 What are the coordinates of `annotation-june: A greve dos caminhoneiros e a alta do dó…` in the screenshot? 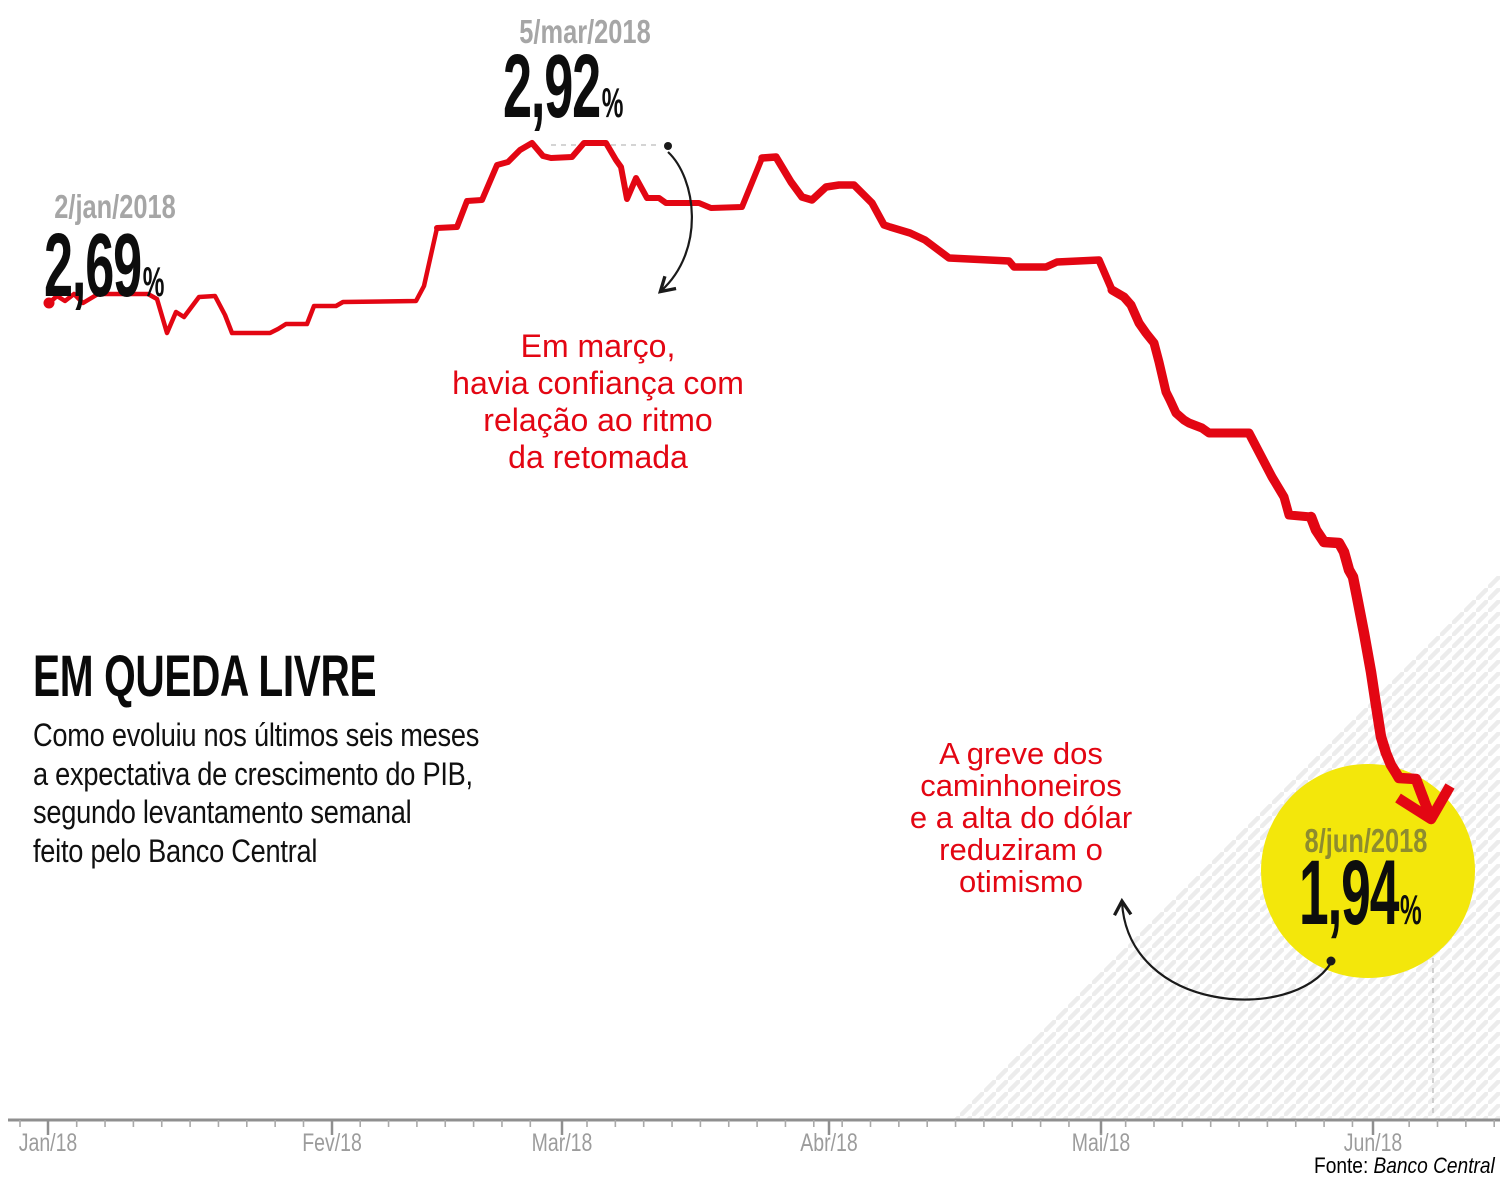 It's located at (1021, 817).